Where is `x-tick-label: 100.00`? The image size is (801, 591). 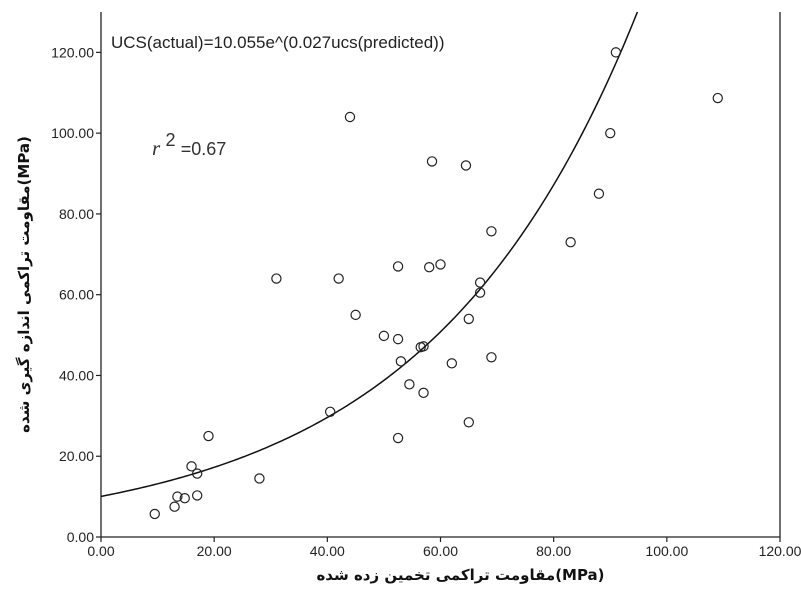
x-tick-label: 100.00 is located at coordinates (666, 551).